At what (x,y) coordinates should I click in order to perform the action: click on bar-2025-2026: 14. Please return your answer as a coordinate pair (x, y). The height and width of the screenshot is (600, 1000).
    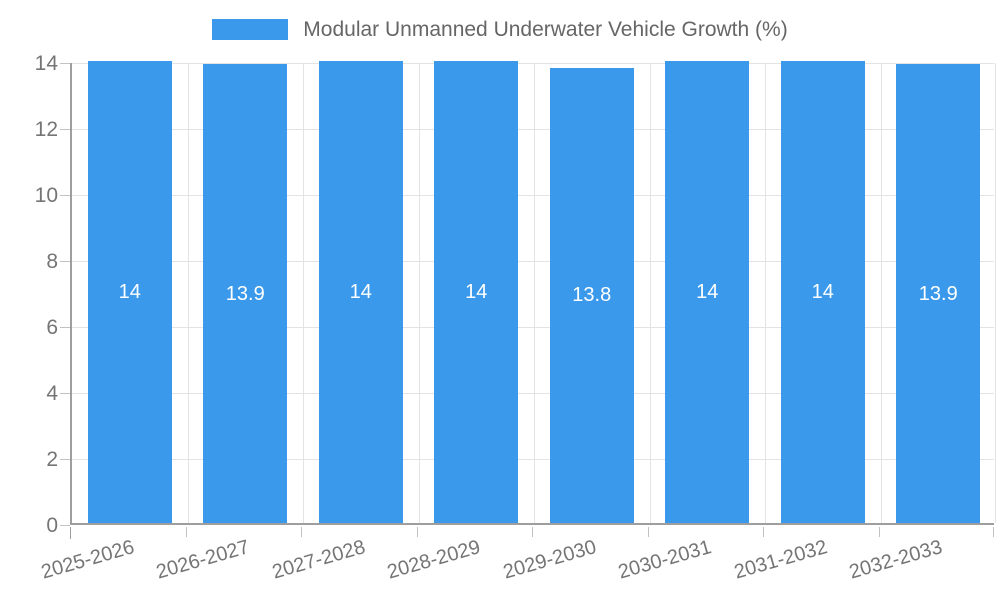
    Looking at the image, I should click on (129, 292).